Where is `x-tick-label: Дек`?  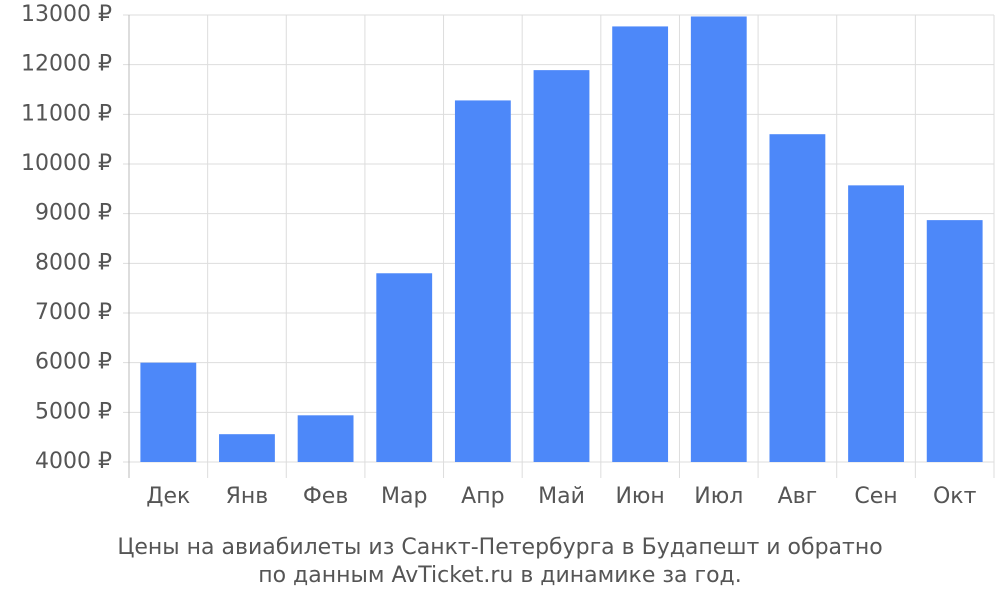
x-tick-label: Дек is located at coordinates (168, 496).